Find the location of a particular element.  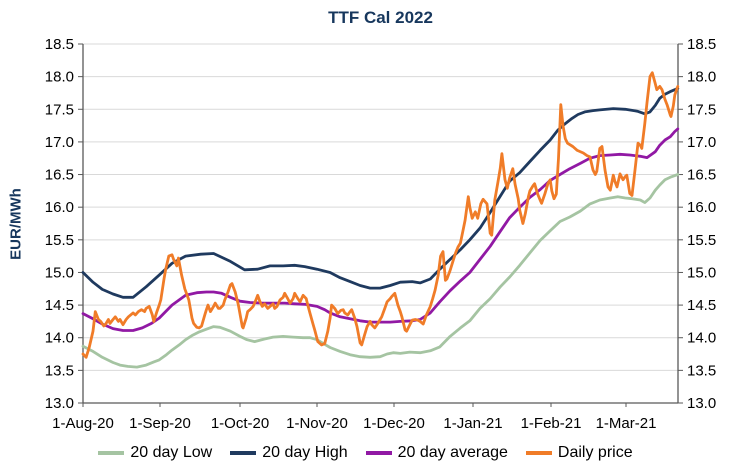

y-tick-label-right: 18.0 is located at coordinates (701, 77).